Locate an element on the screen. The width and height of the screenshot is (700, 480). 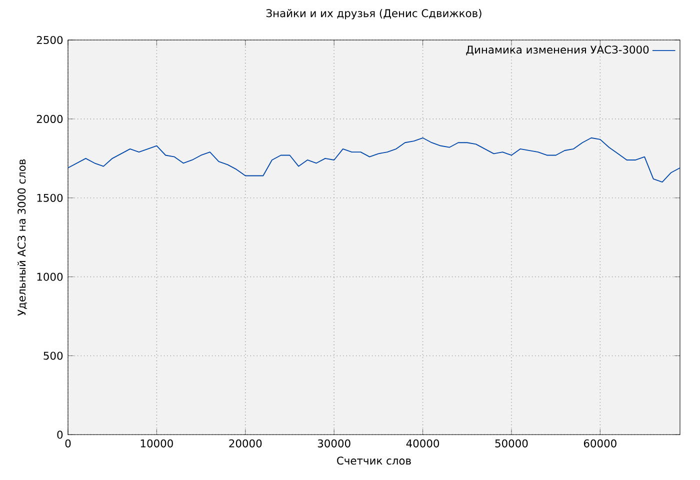
y-tick-label: 500 is located at coordinates (53, 356).